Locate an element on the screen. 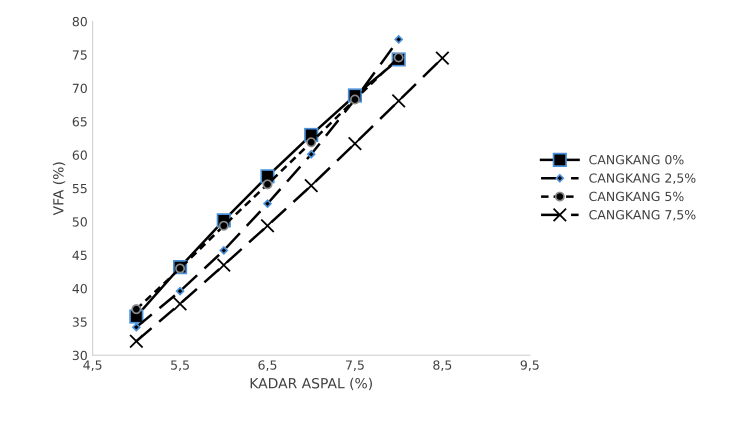 Image resolution: width=741 pixels, height=428 pixels. y-tick-label: 35 is located at coordinates (79, 322).